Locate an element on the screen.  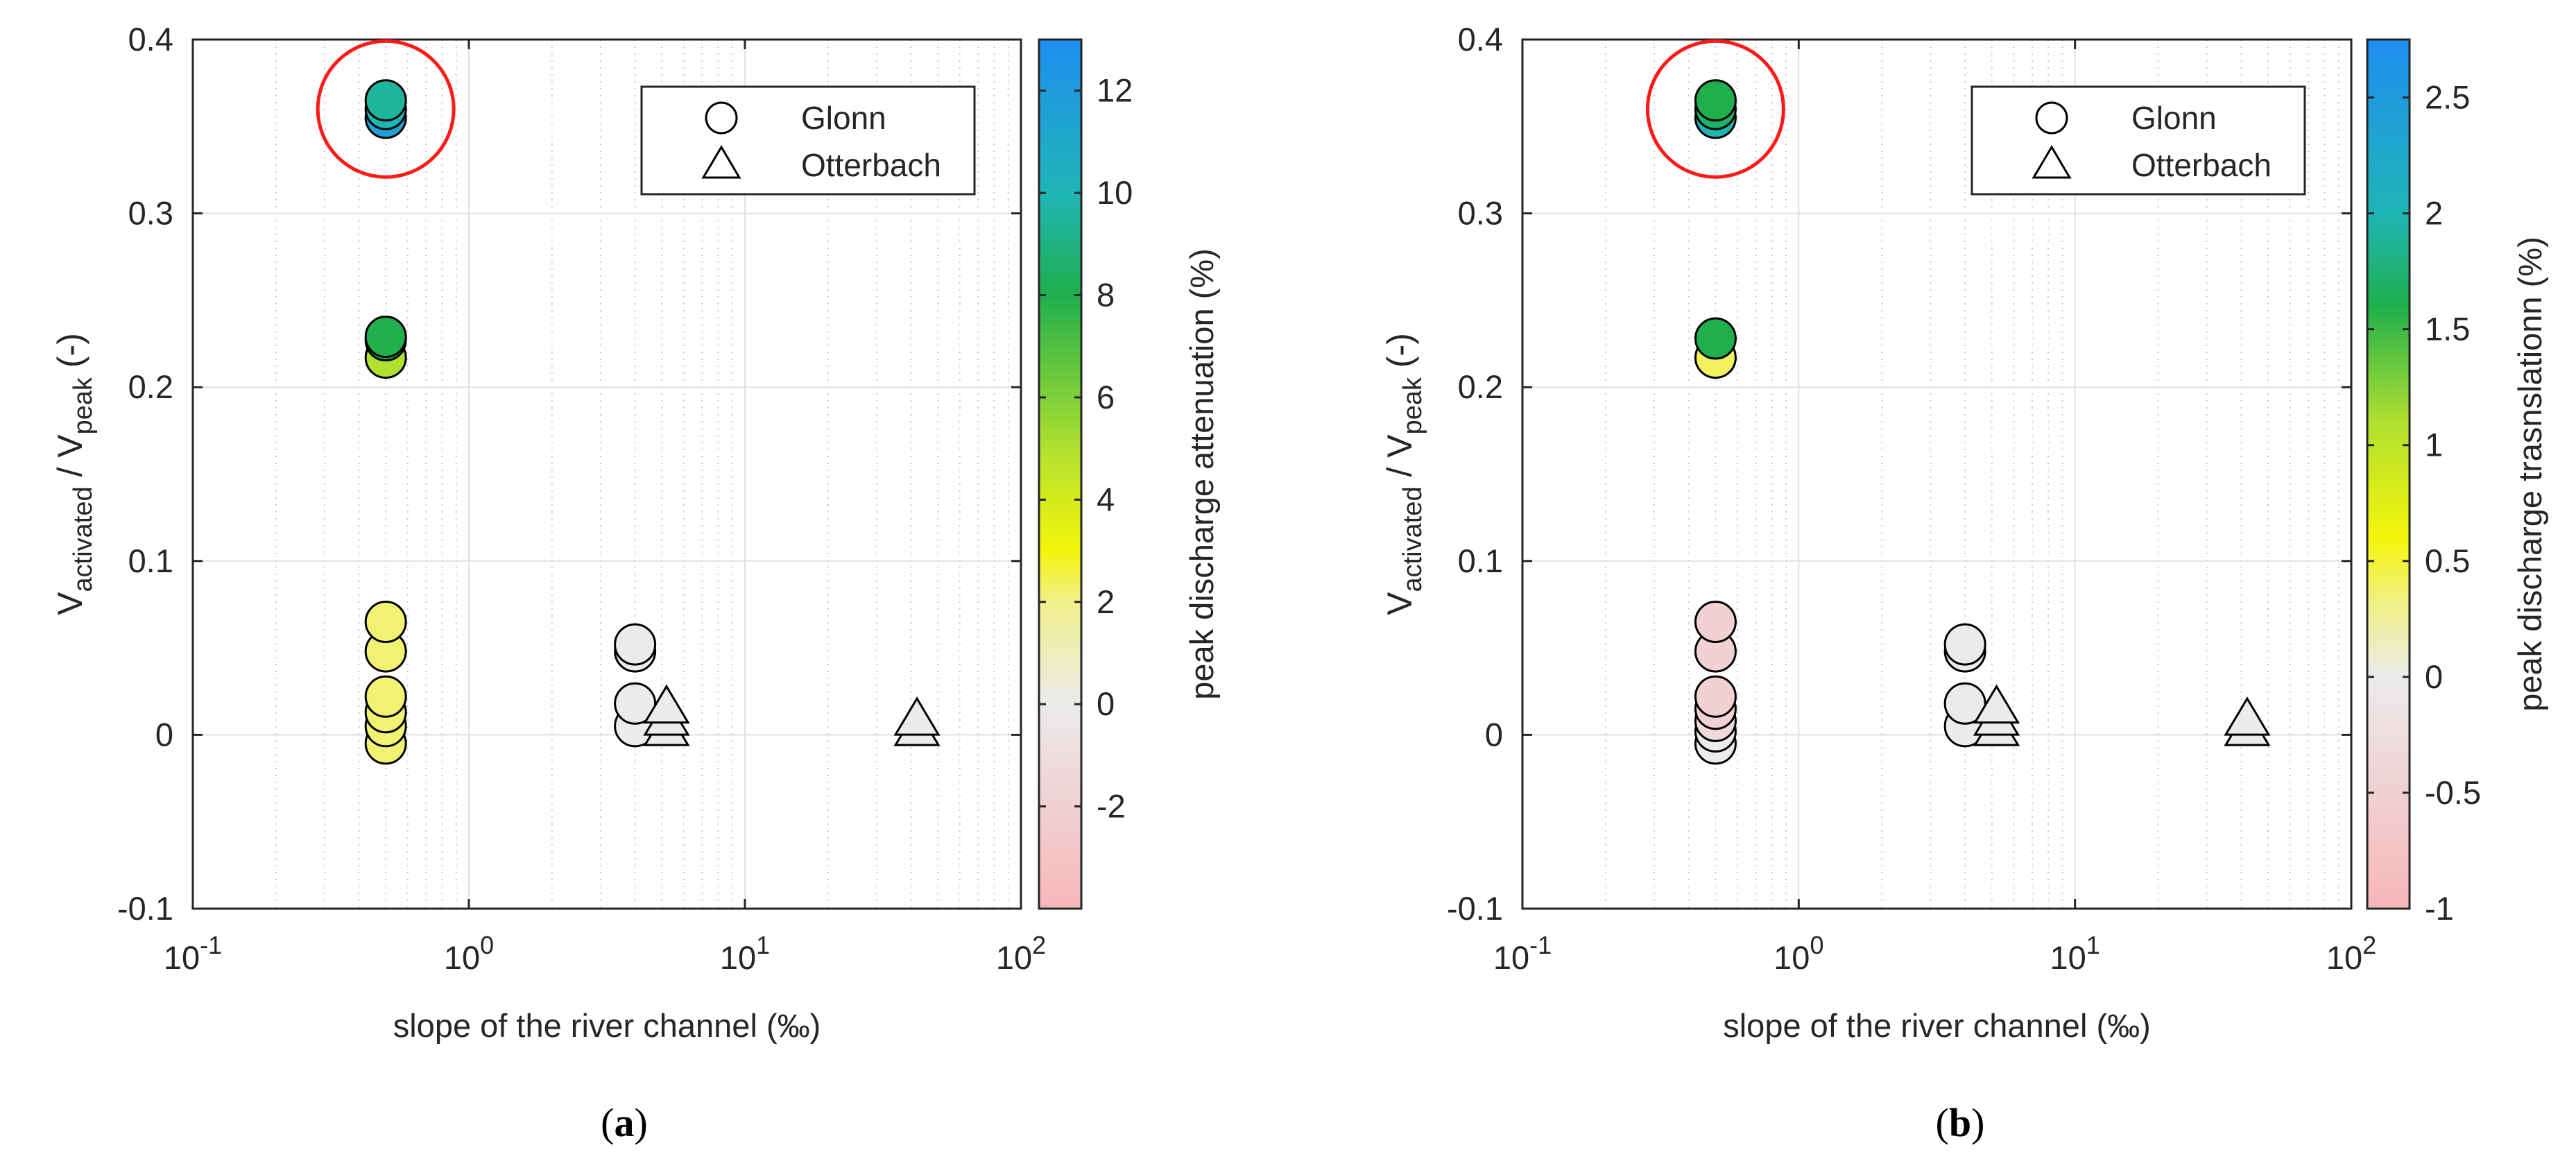
x-tick-label: 10² is located at coordinates (2351, 953).